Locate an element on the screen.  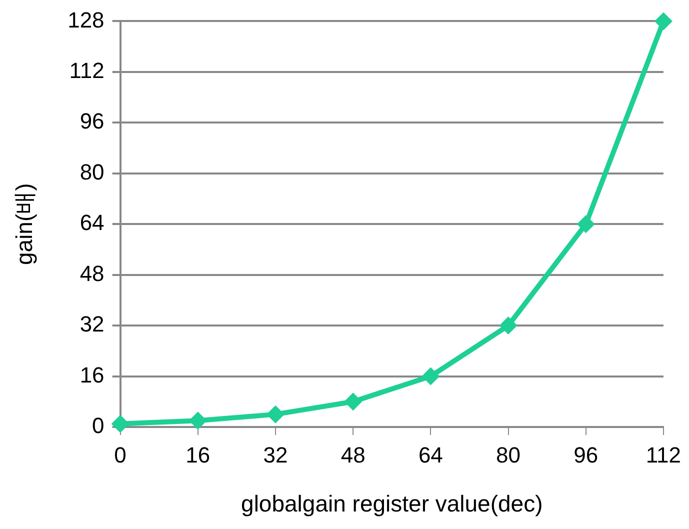
y-tick-label: 64 is located at coordinates (92, 223).